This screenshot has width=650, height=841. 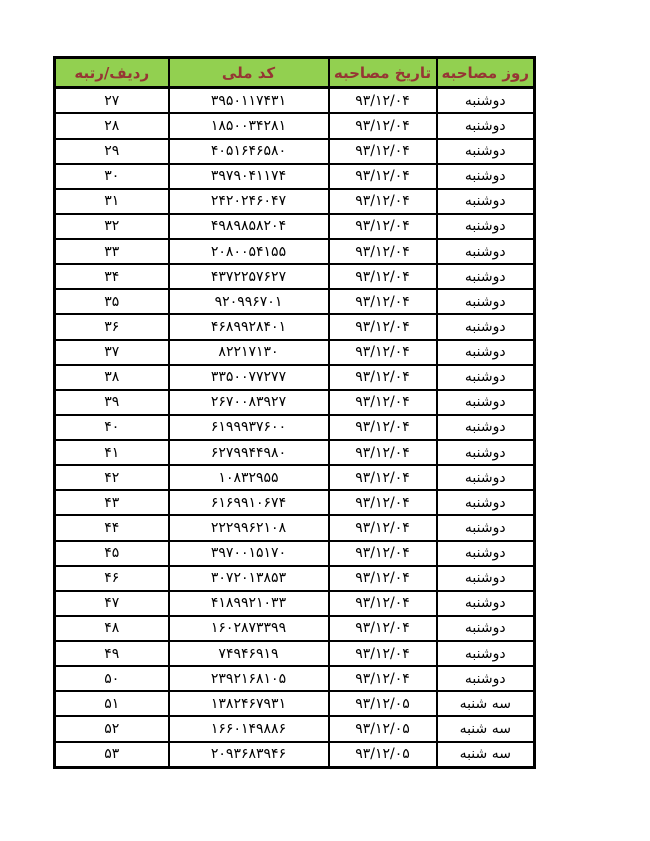 I want to click on cell-rank: ۳۹, so click(x=111, y=402).